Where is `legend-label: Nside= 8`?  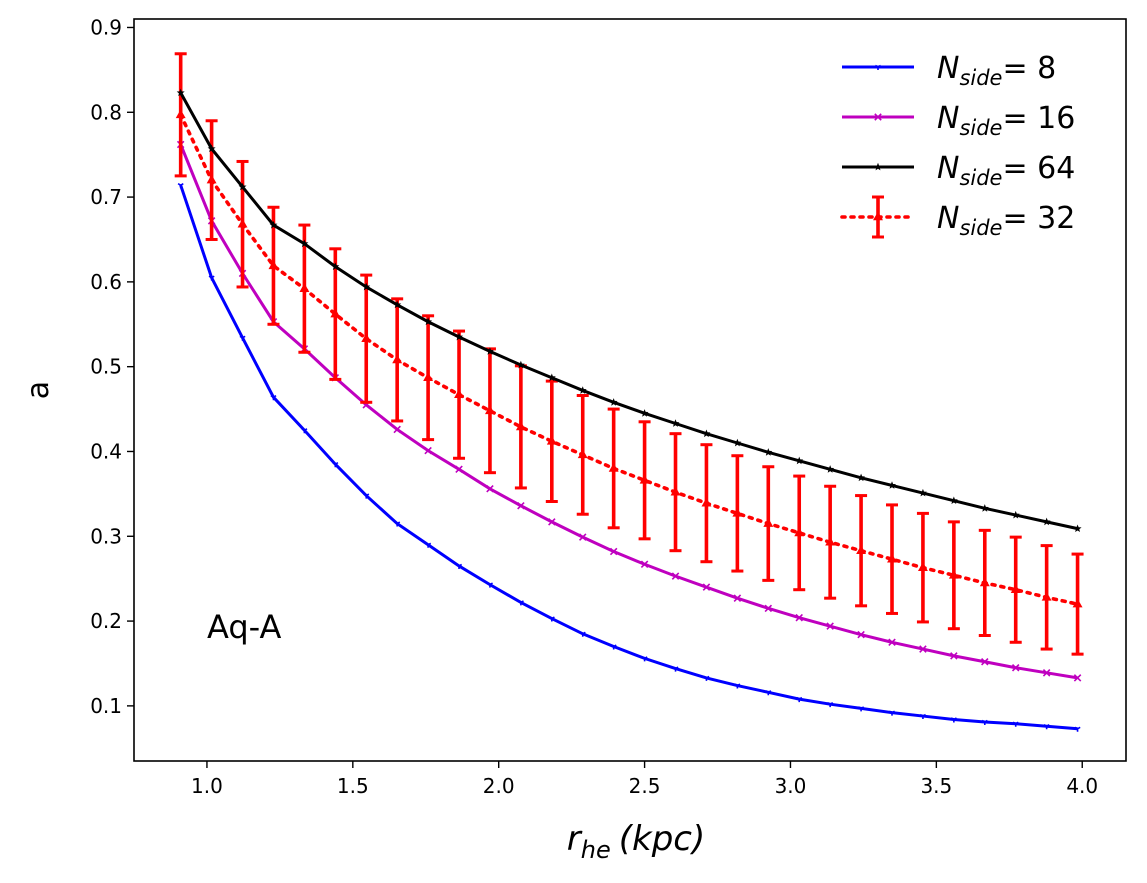 legend-label: Nside= 8 is located at coordinates (996, 70).